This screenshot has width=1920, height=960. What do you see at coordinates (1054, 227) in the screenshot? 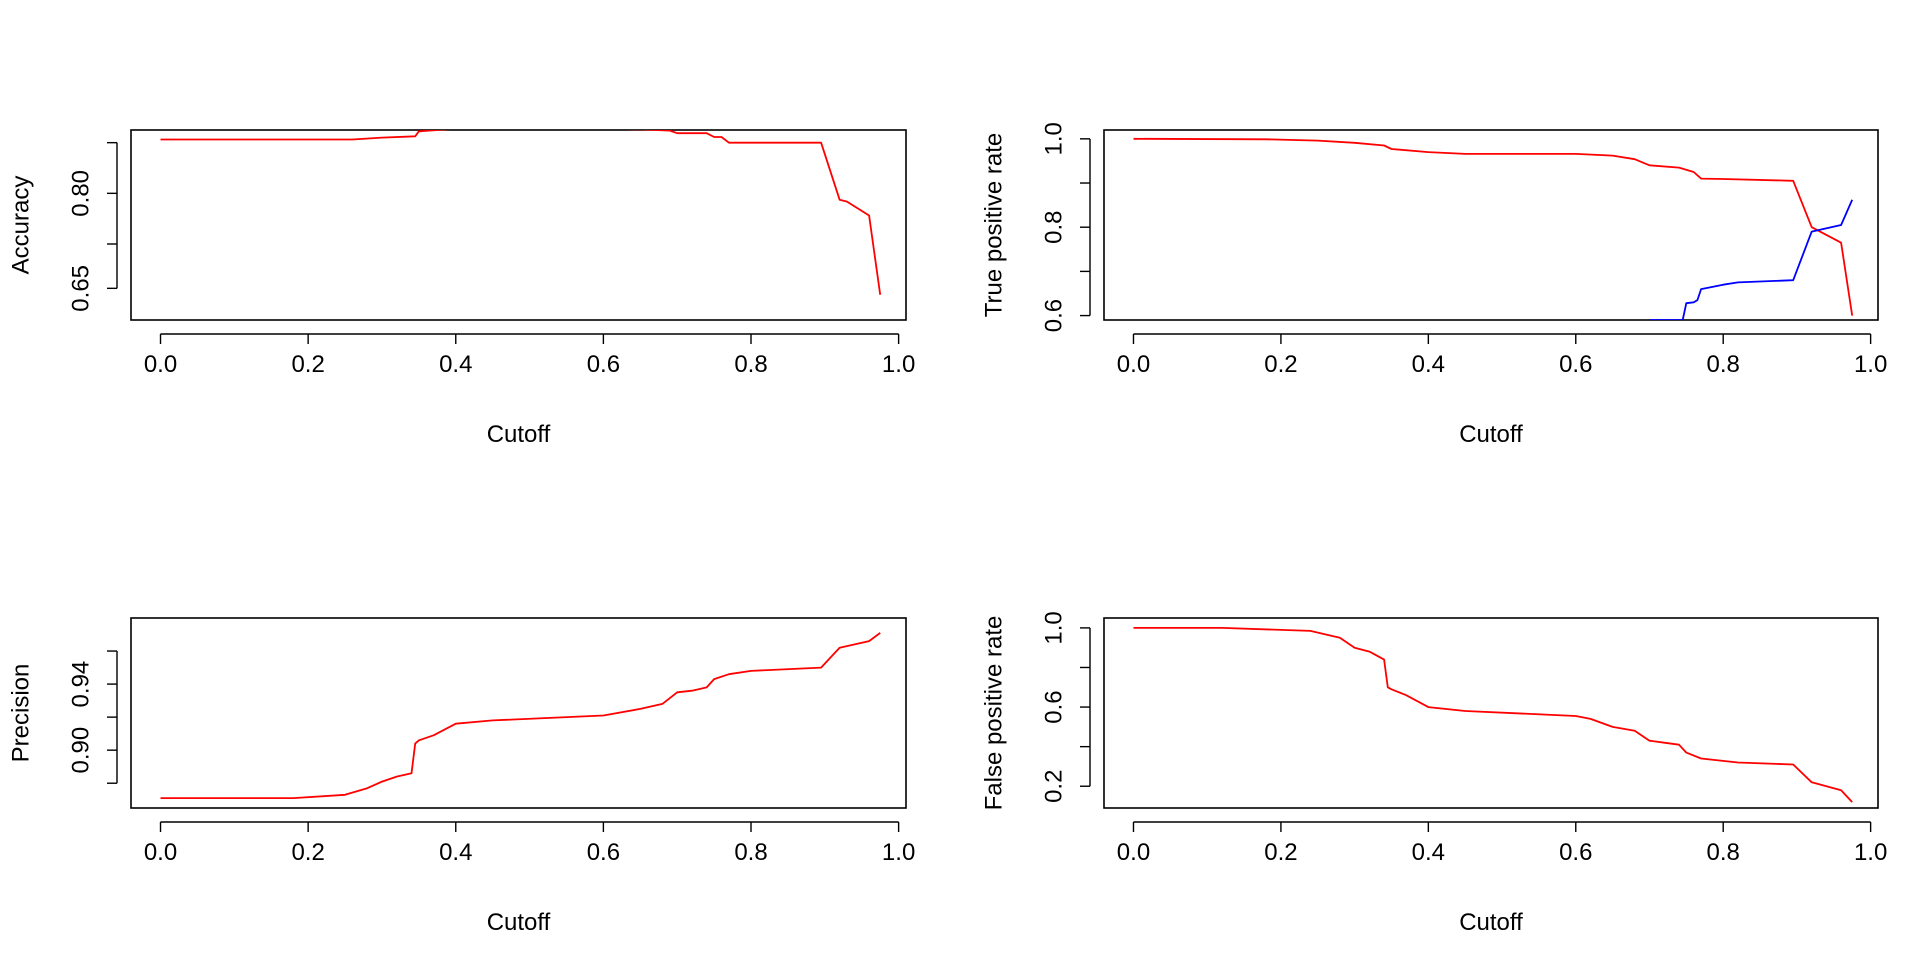
I see `y-tick-label: 0.8` at bounding box center [1054, 227].